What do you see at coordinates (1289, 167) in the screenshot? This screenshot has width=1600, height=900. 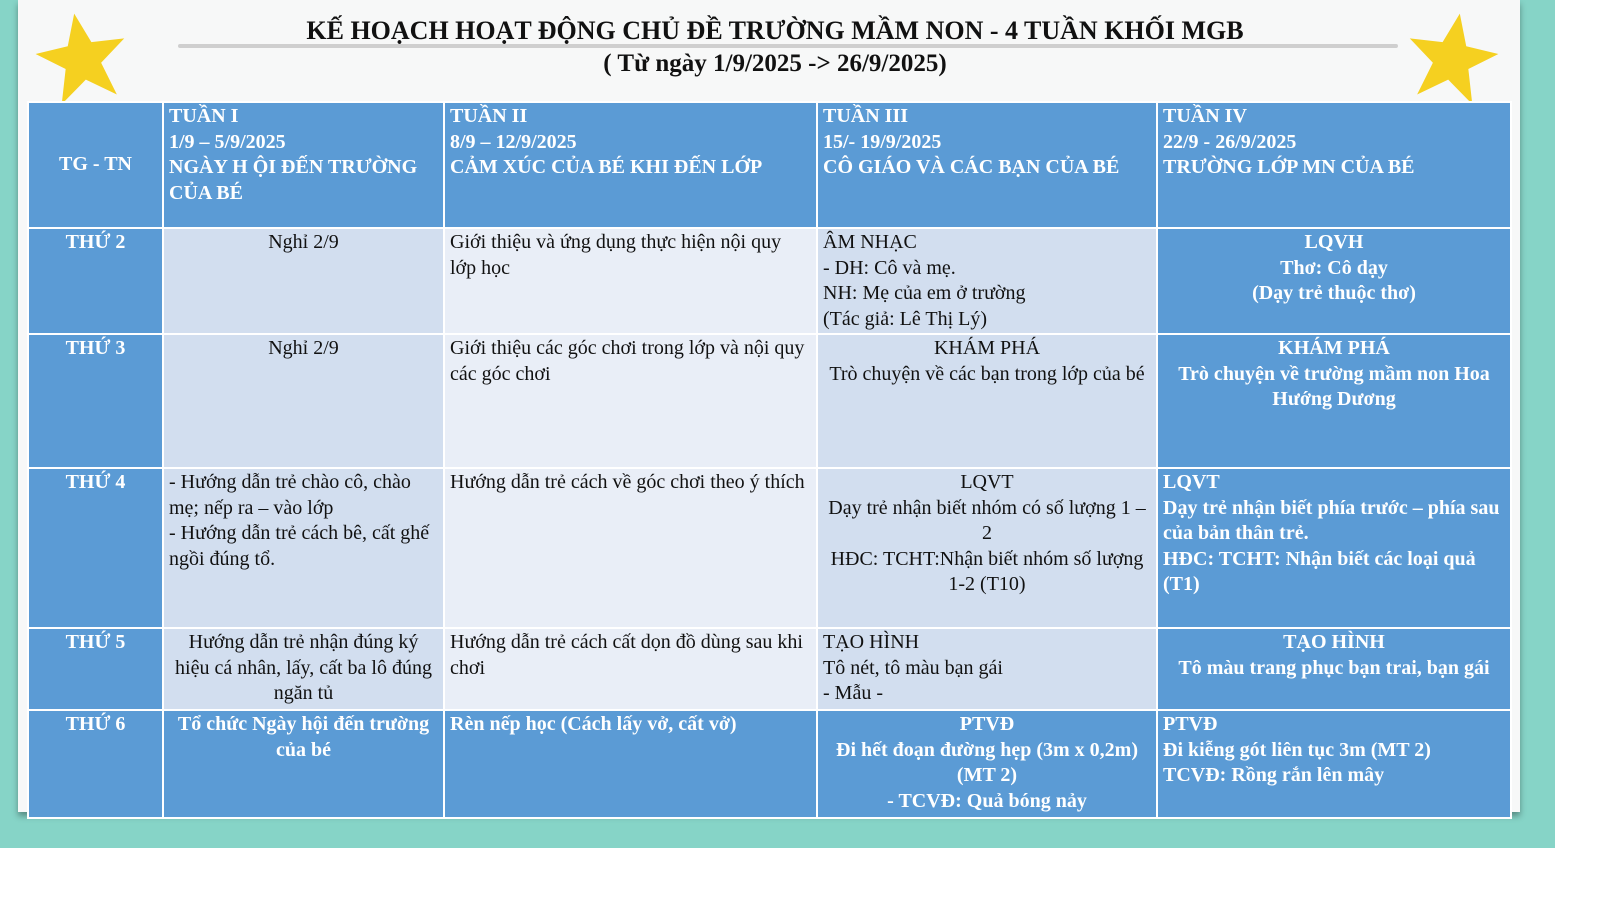 I see `week-theme: TRƯỜNG LỚP MN CỦA BÉ` at bounding box center [1289, 167].